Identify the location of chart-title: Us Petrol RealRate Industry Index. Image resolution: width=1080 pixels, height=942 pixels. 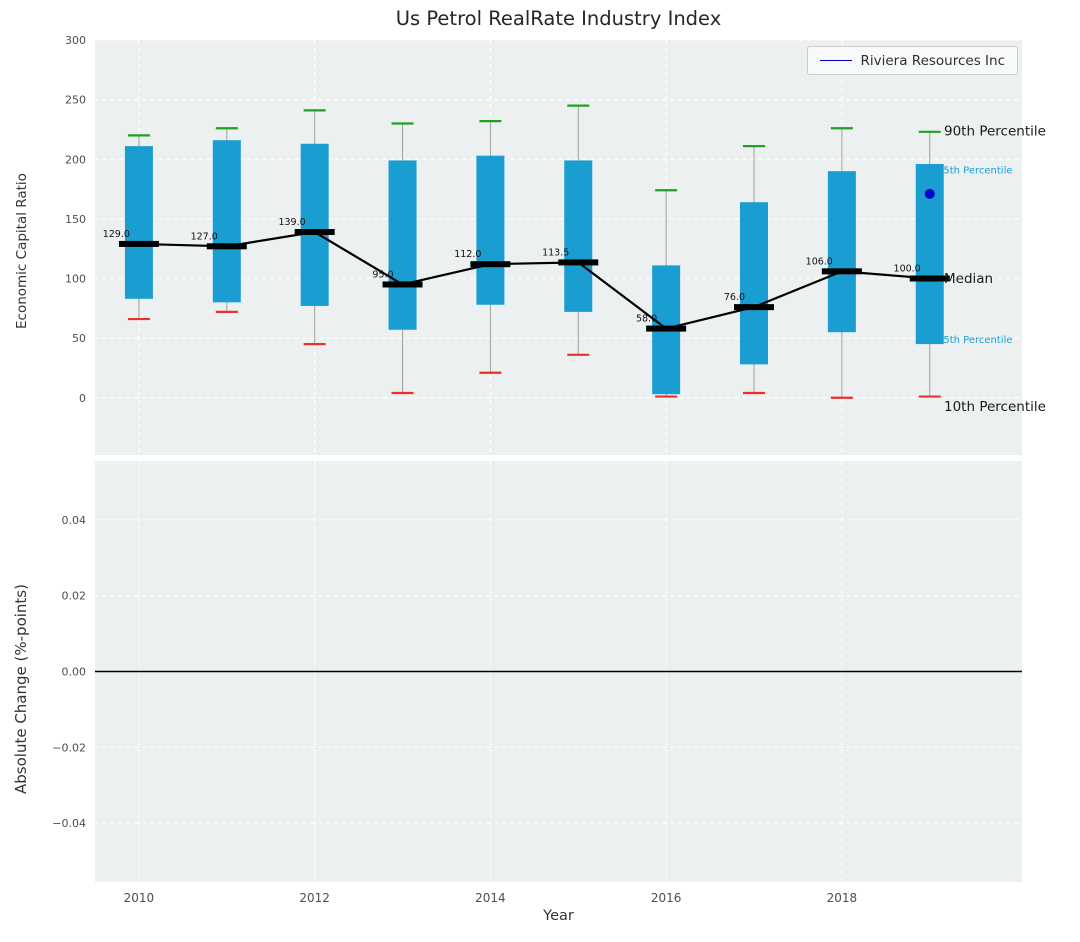
(558, 18).